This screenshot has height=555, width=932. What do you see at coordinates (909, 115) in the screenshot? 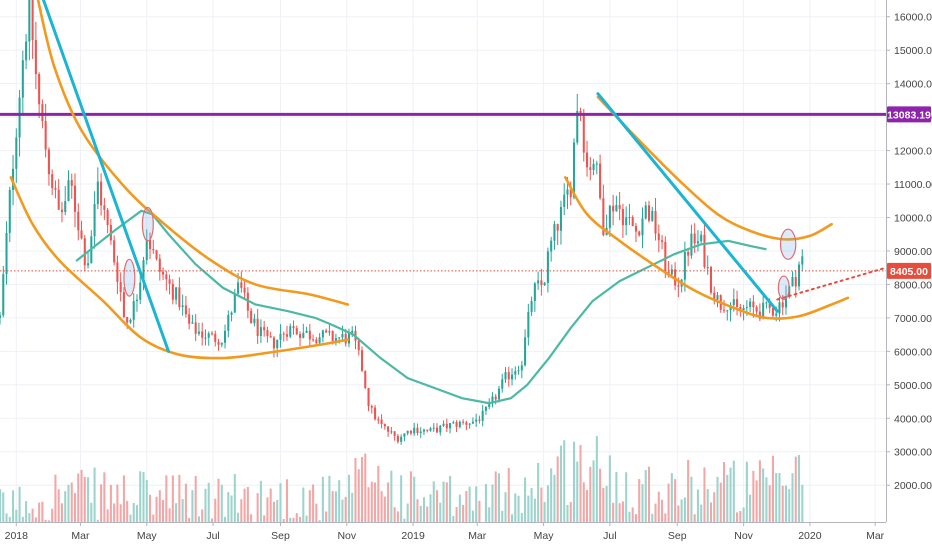
I see `resistance-price-label: 13083.19` at bounding box center [909, 115].